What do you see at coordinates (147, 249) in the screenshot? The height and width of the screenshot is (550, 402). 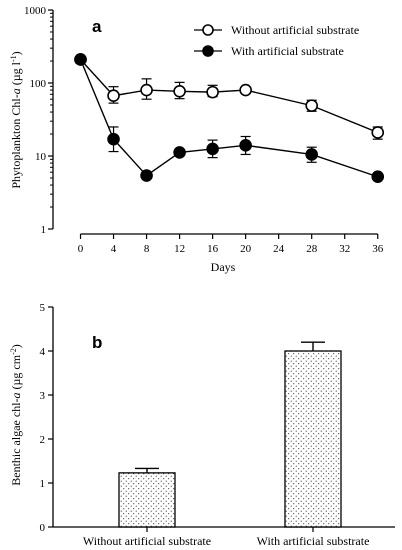 I see `x-tick-label: 8` at bounding box center [147, 249].